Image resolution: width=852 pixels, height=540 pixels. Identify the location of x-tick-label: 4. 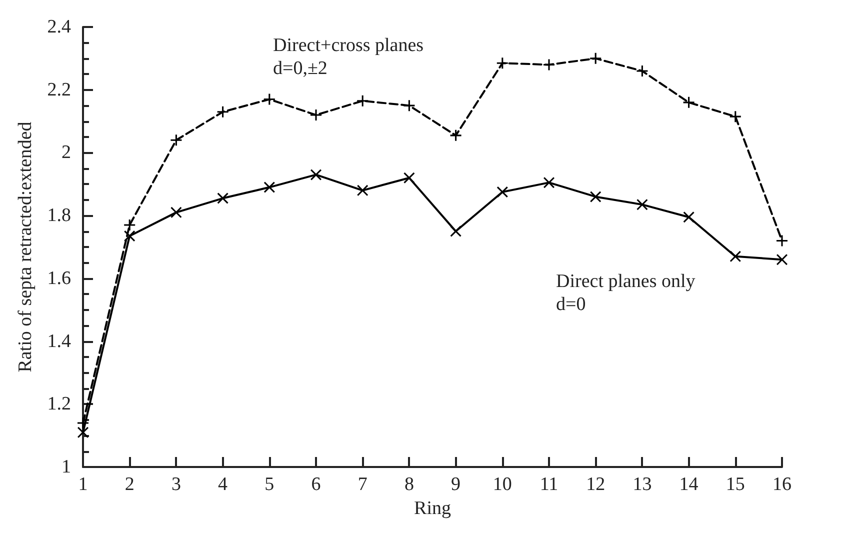
(223, 484).